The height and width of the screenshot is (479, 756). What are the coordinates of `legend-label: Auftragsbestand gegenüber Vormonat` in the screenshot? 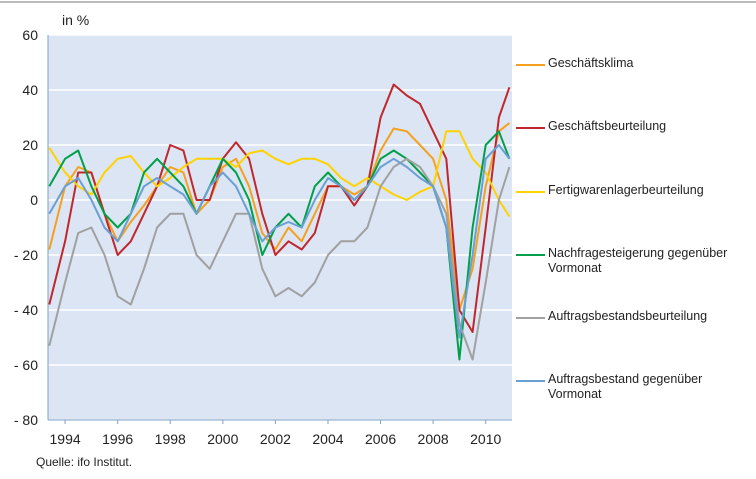 It's located at (625, 386).